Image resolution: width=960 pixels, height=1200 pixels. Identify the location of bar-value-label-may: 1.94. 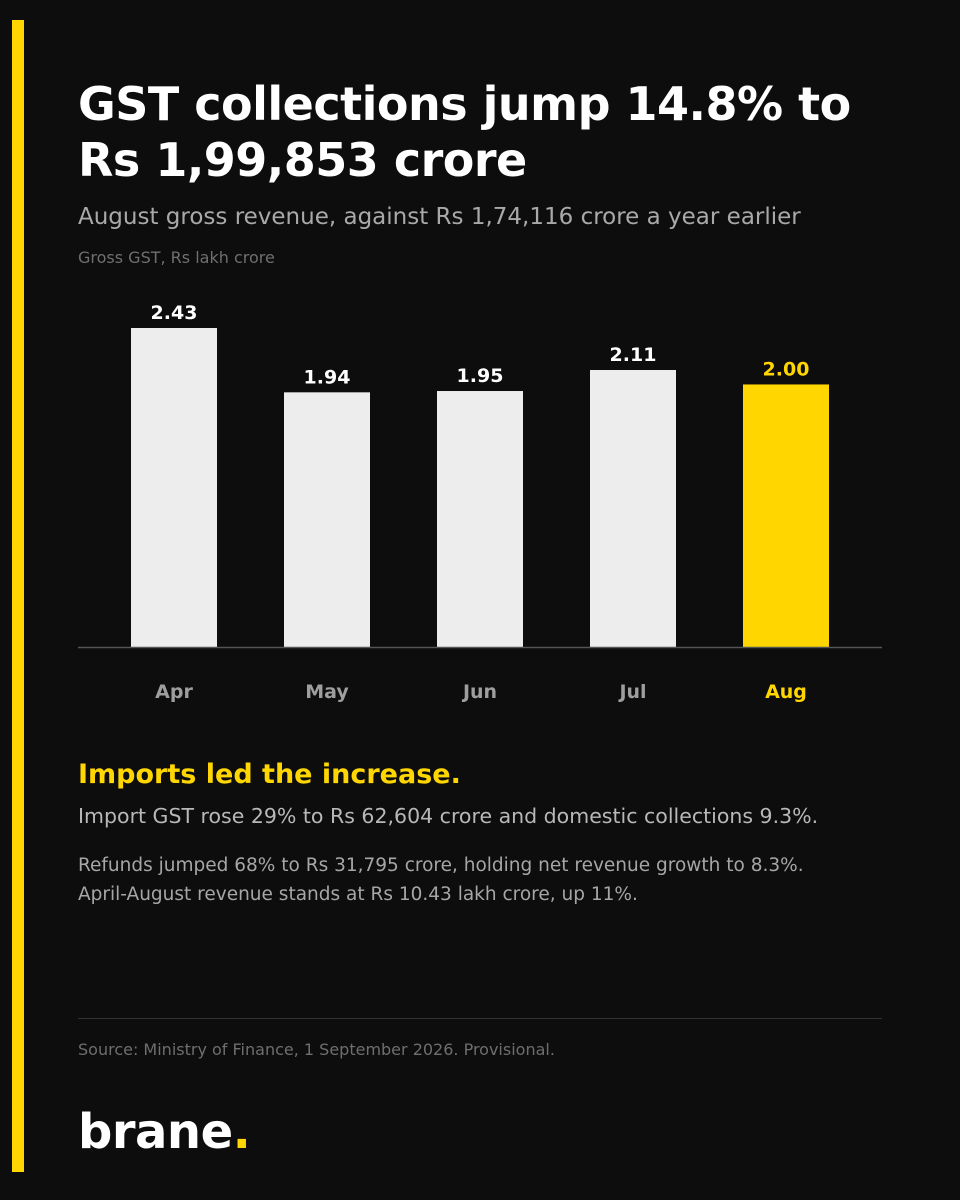
(327, 377).